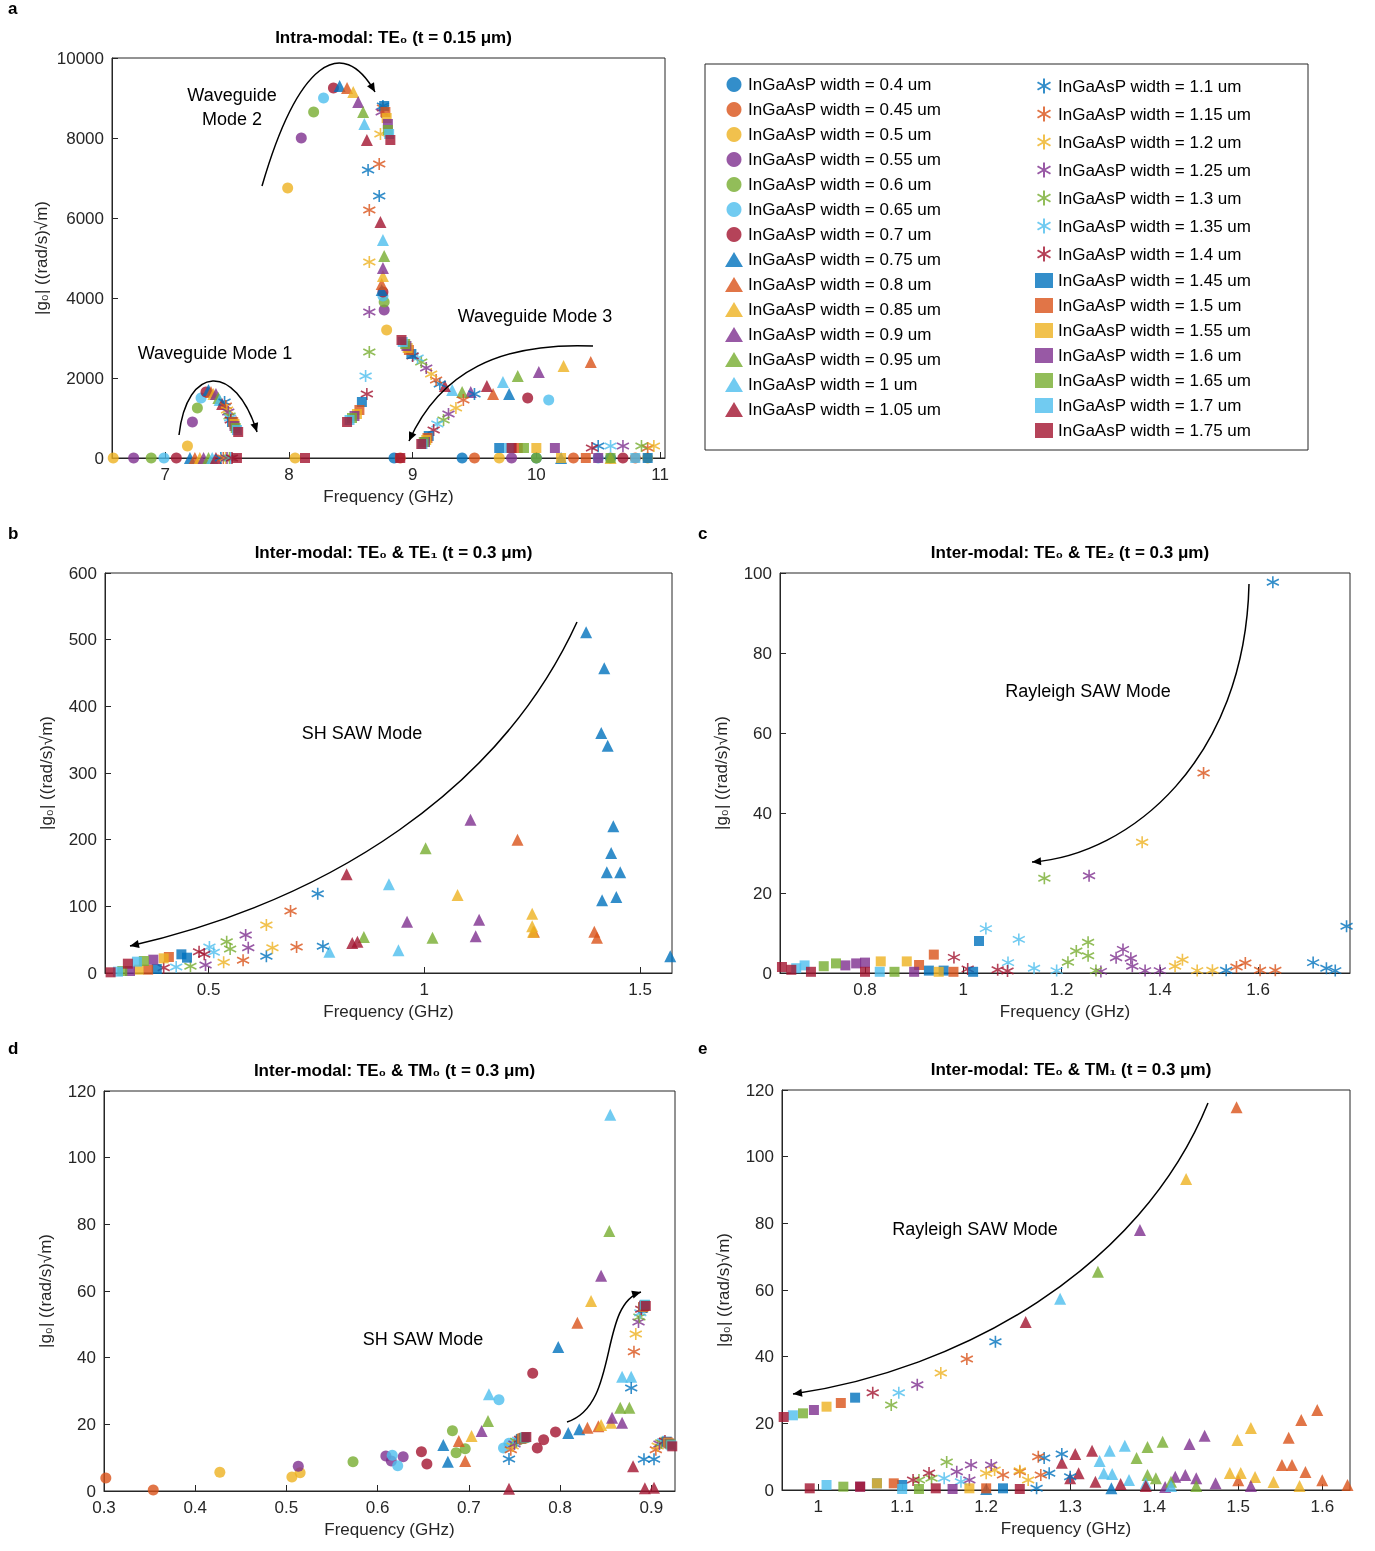 This screenshot has width=1375, height=1551. I want to click on text: d, so click(13, 1048).